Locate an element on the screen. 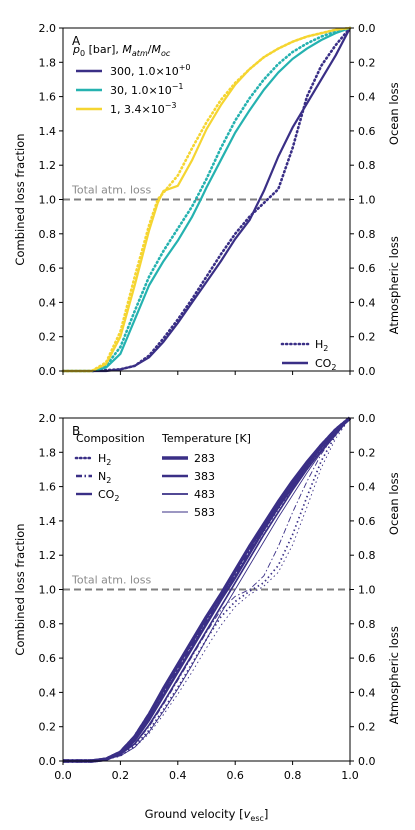 Image resolution: width=415 pixels, height=830 pixels. panel-b-left-y-axis-label: Combined loss fraction is located at coordinates (20, 589).